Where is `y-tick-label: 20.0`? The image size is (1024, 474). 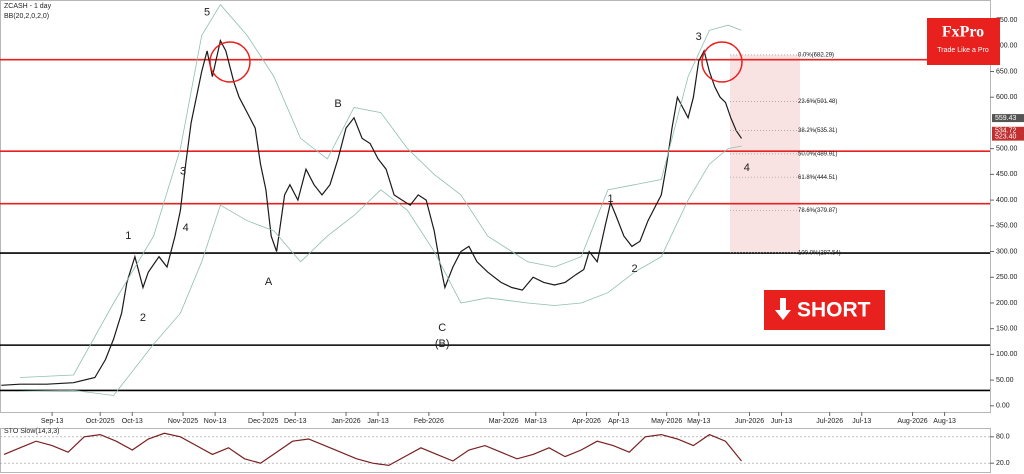
y-tick-label: 20.0 is located at coordinates (1003, 463).